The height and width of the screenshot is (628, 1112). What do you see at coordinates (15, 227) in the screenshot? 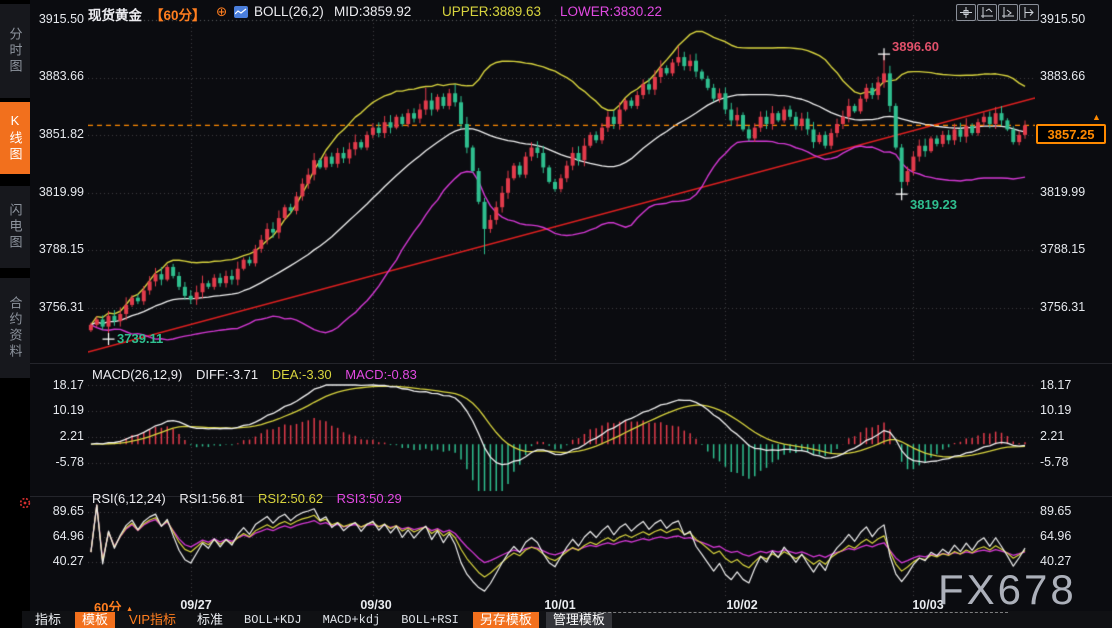
I see `sidebar-tab-lightning: 闪电图` at bounding box center [15, 227].